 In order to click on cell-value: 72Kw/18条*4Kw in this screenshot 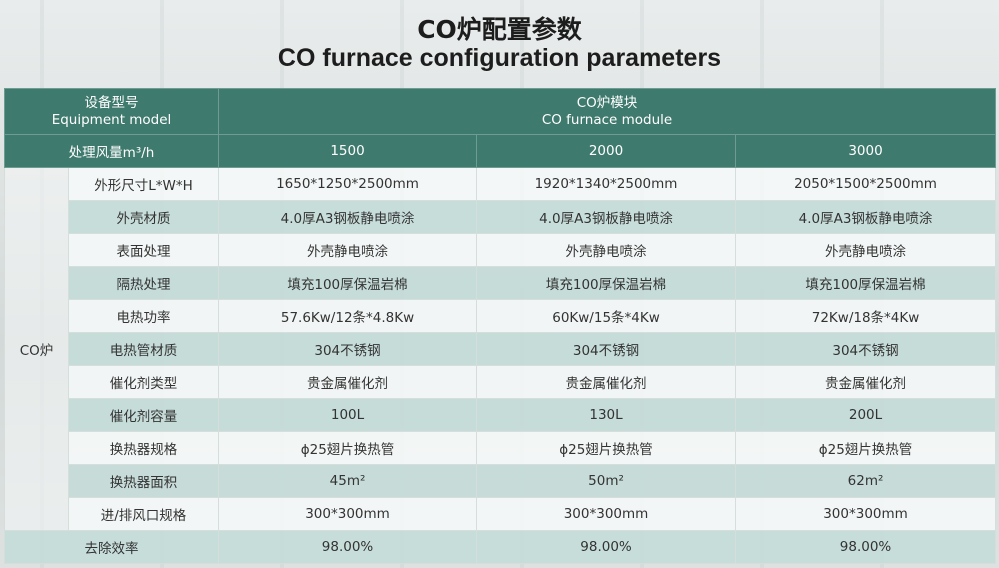, I will do `click(866, 316)`.